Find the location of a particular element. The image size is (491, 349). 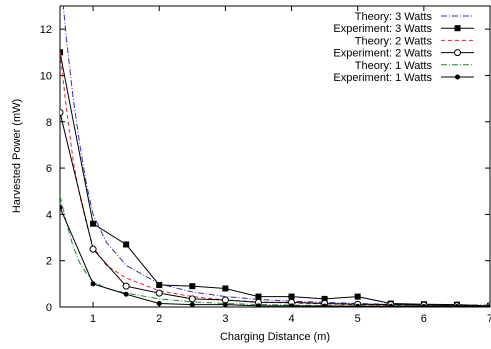

y-tick-label: 12 is located at coordinates (46, 30).